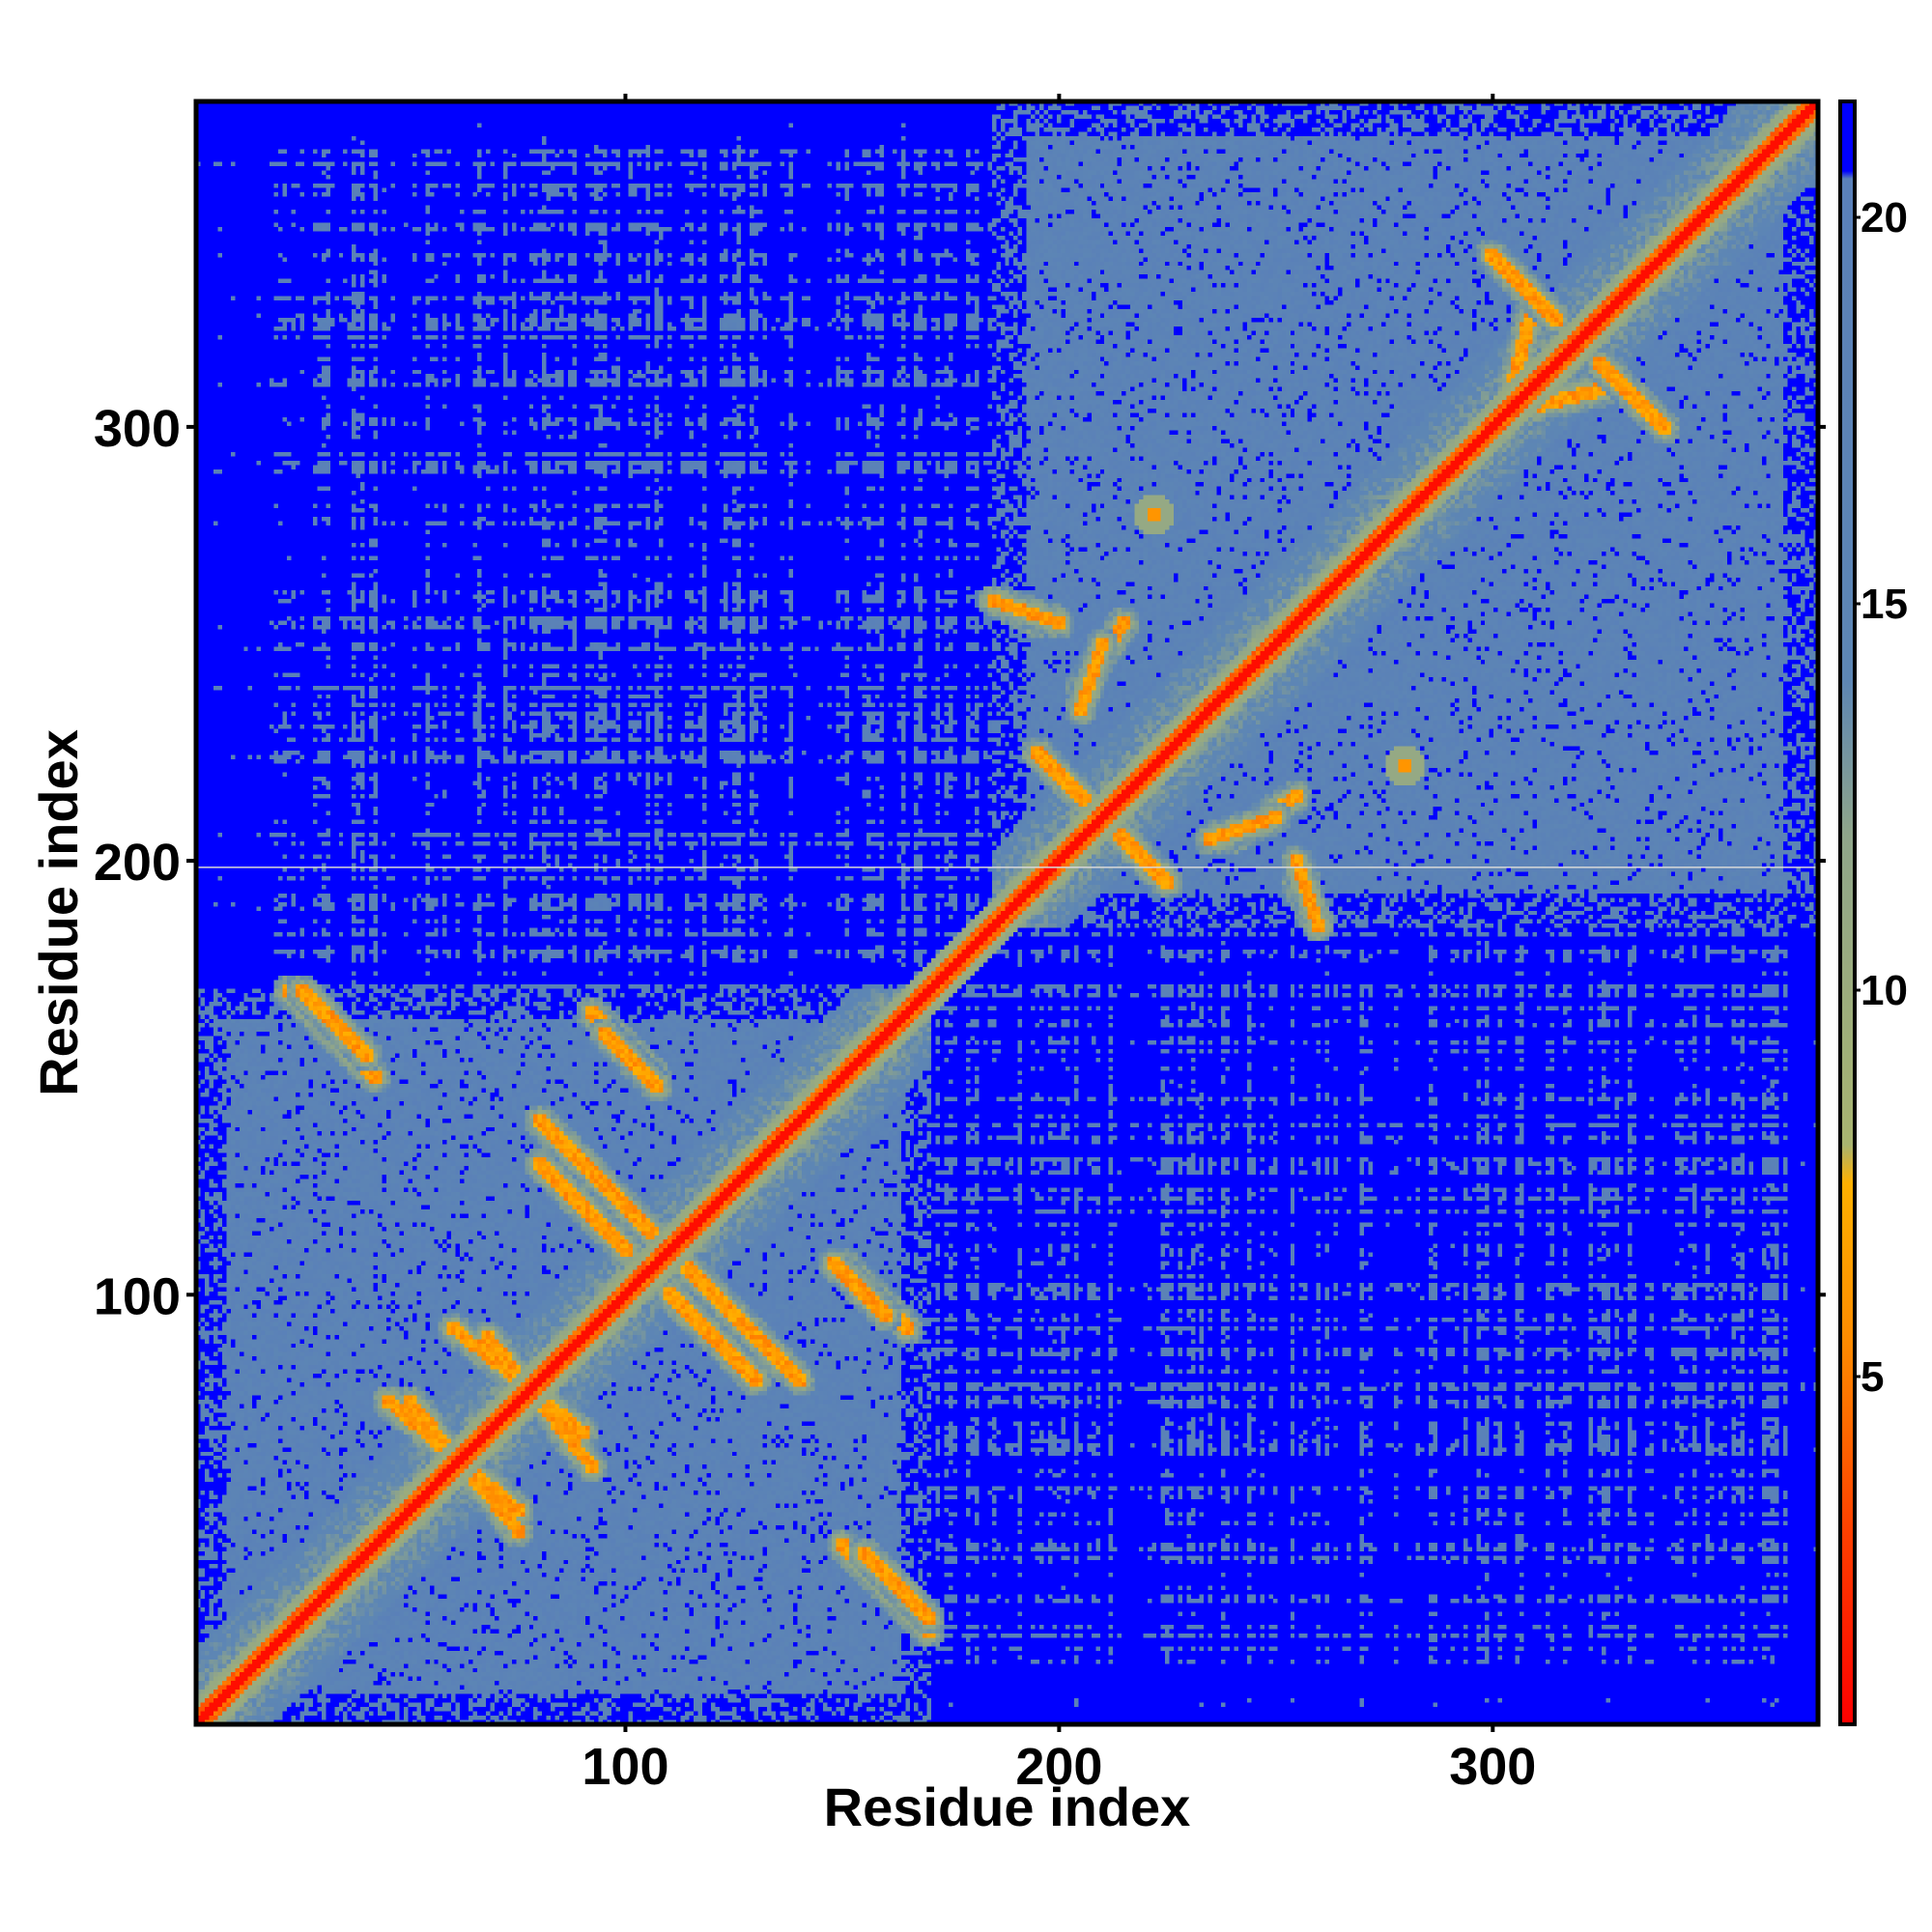 The width and height of the screenshot is (1932, 1932). Describe the element at coordinates (1872, 1377) in the screenshot. I see `colorbar-tick-label: 5` at that location.